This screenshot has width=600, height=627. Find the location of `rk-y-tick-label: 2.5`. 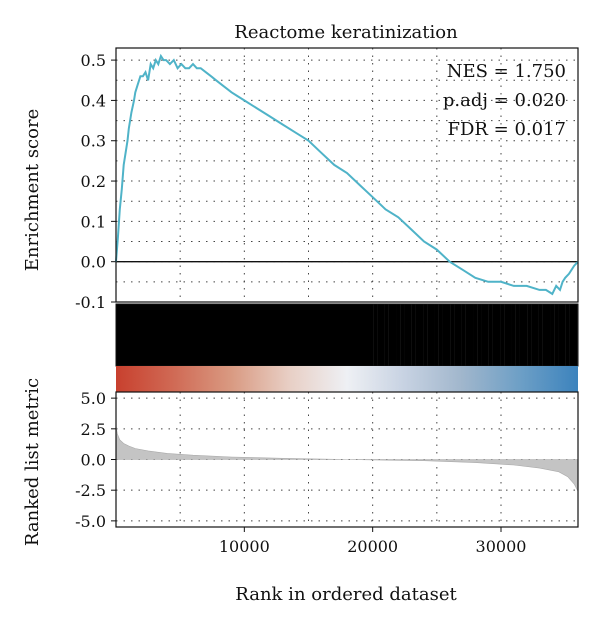

rk-y-tick-label: 2.5 is located at coordinates (93, 429).